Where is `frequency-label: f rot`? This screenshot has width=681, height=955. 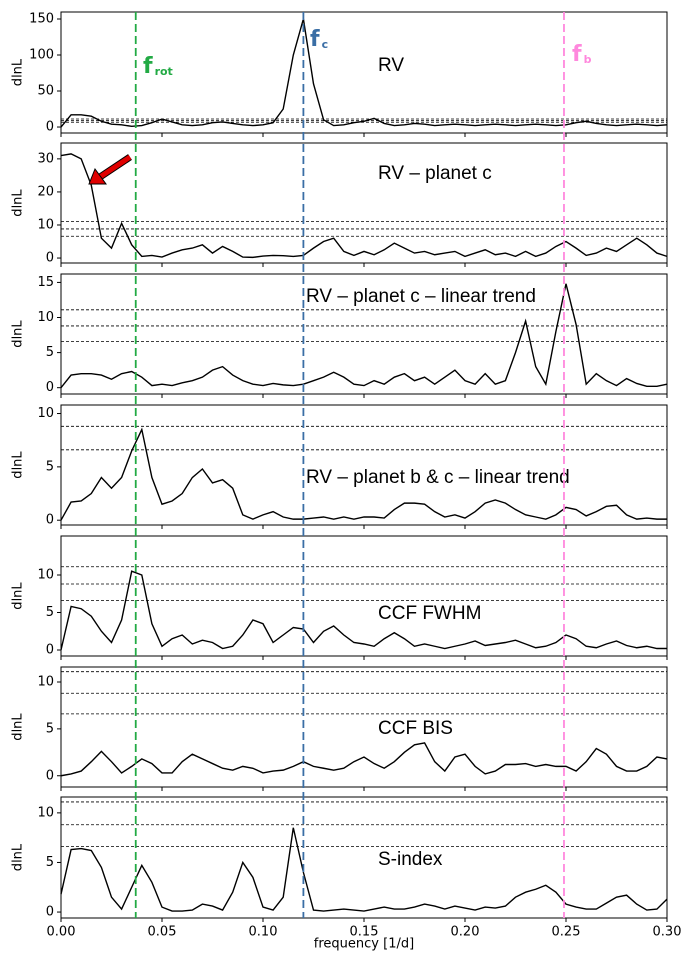
frequency-label: f rot is located at coordinates (158, 66).